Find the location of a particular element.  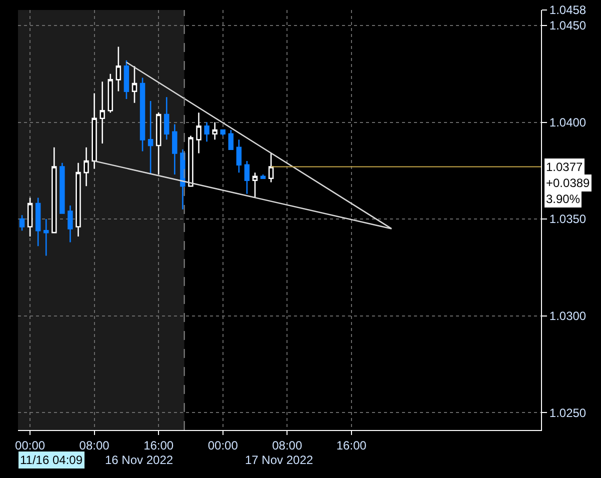

y-tick-label: 1.0458 is located at coordinates (567, 10).